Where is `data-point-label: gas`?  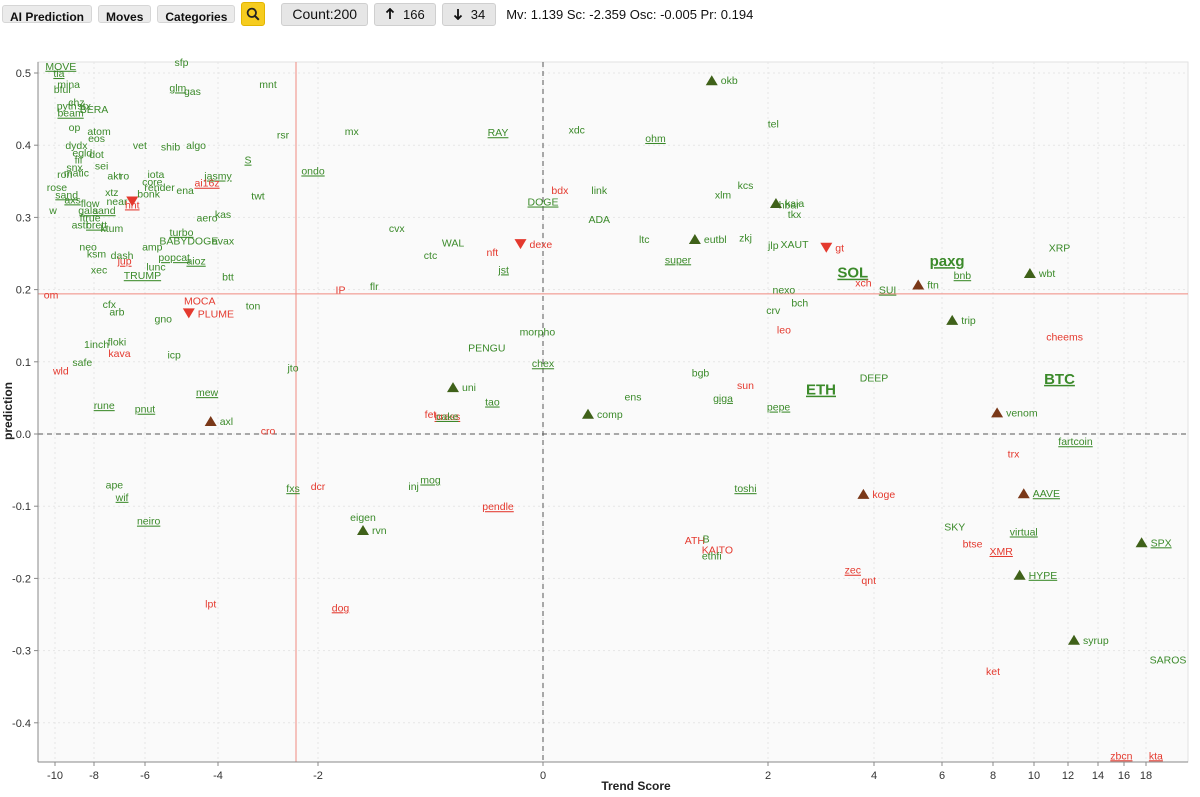
data-point-label: gas is located at coordinates (192, 92).